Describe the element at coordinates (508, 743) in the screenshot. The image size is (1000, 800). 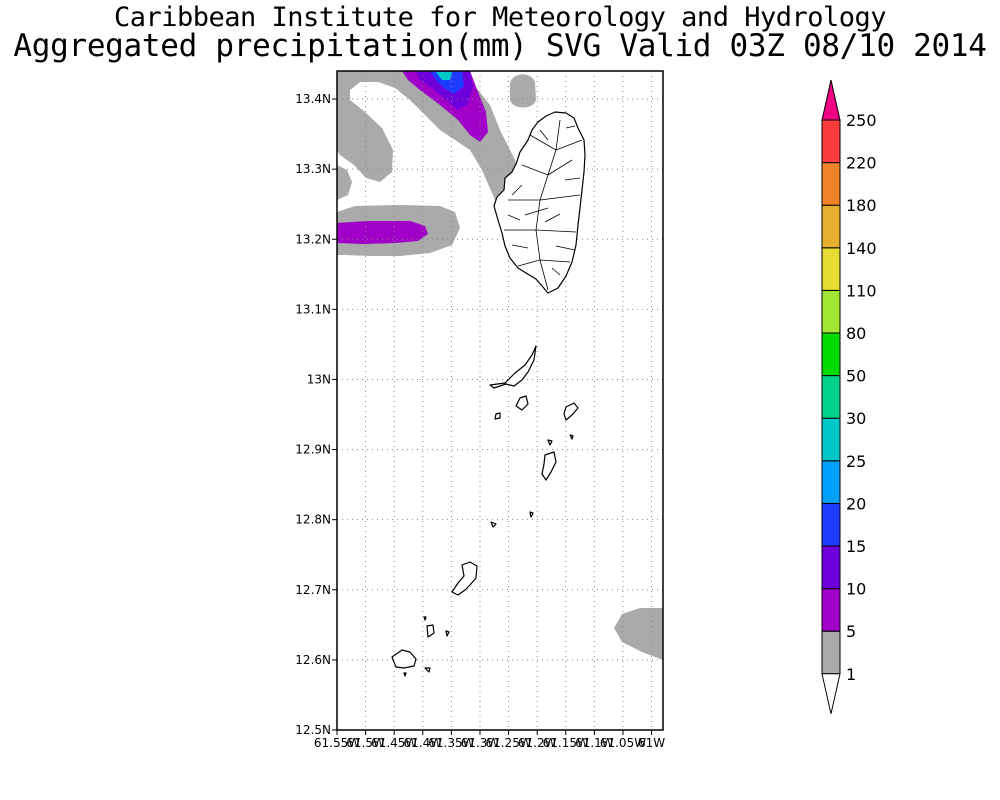
I see `lon-tick-label: 61.25W` at that location.